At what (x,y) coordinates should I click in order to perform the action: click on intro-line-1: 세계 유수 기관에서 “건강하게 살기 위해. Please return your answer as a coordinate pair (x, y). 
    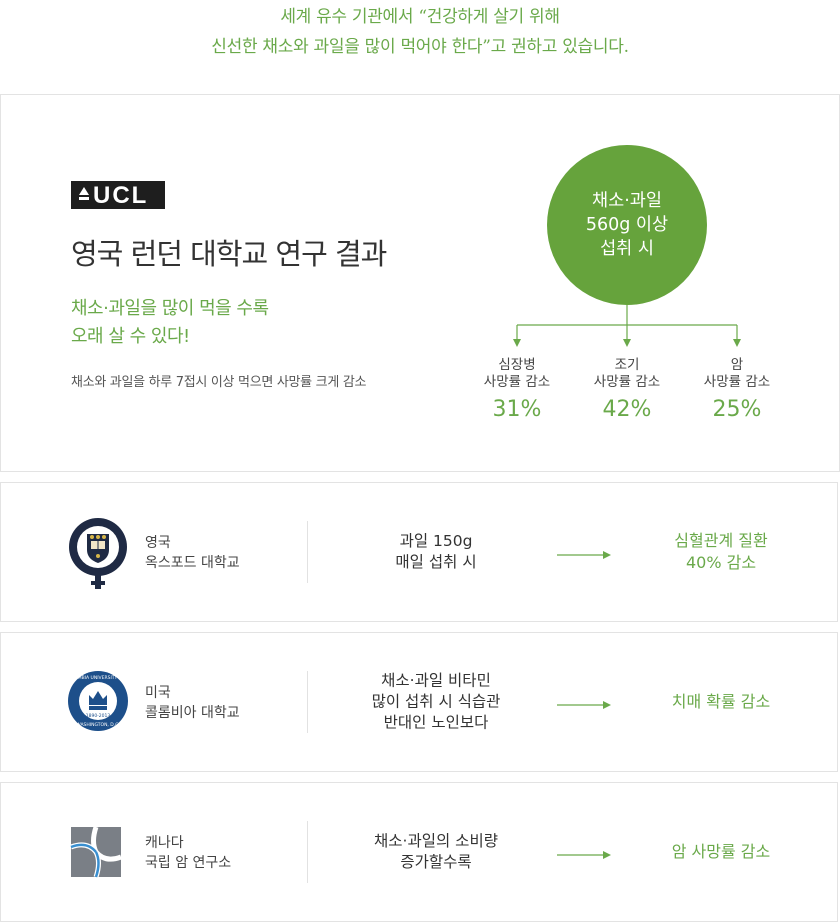
    Looking at the image, I should click on (420, 17).